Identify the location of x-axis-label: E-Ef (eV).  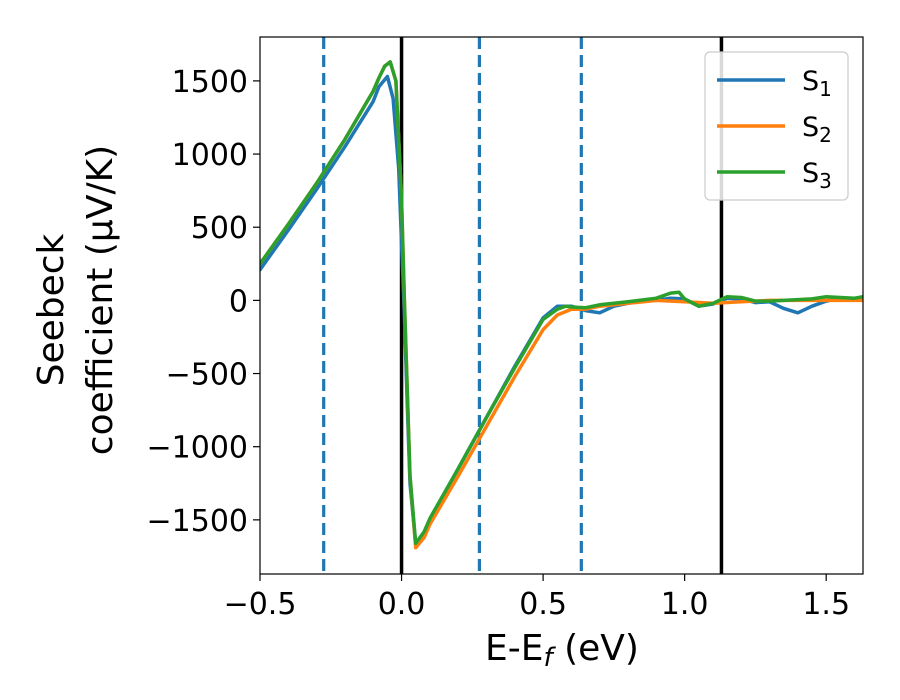
(562, 650).